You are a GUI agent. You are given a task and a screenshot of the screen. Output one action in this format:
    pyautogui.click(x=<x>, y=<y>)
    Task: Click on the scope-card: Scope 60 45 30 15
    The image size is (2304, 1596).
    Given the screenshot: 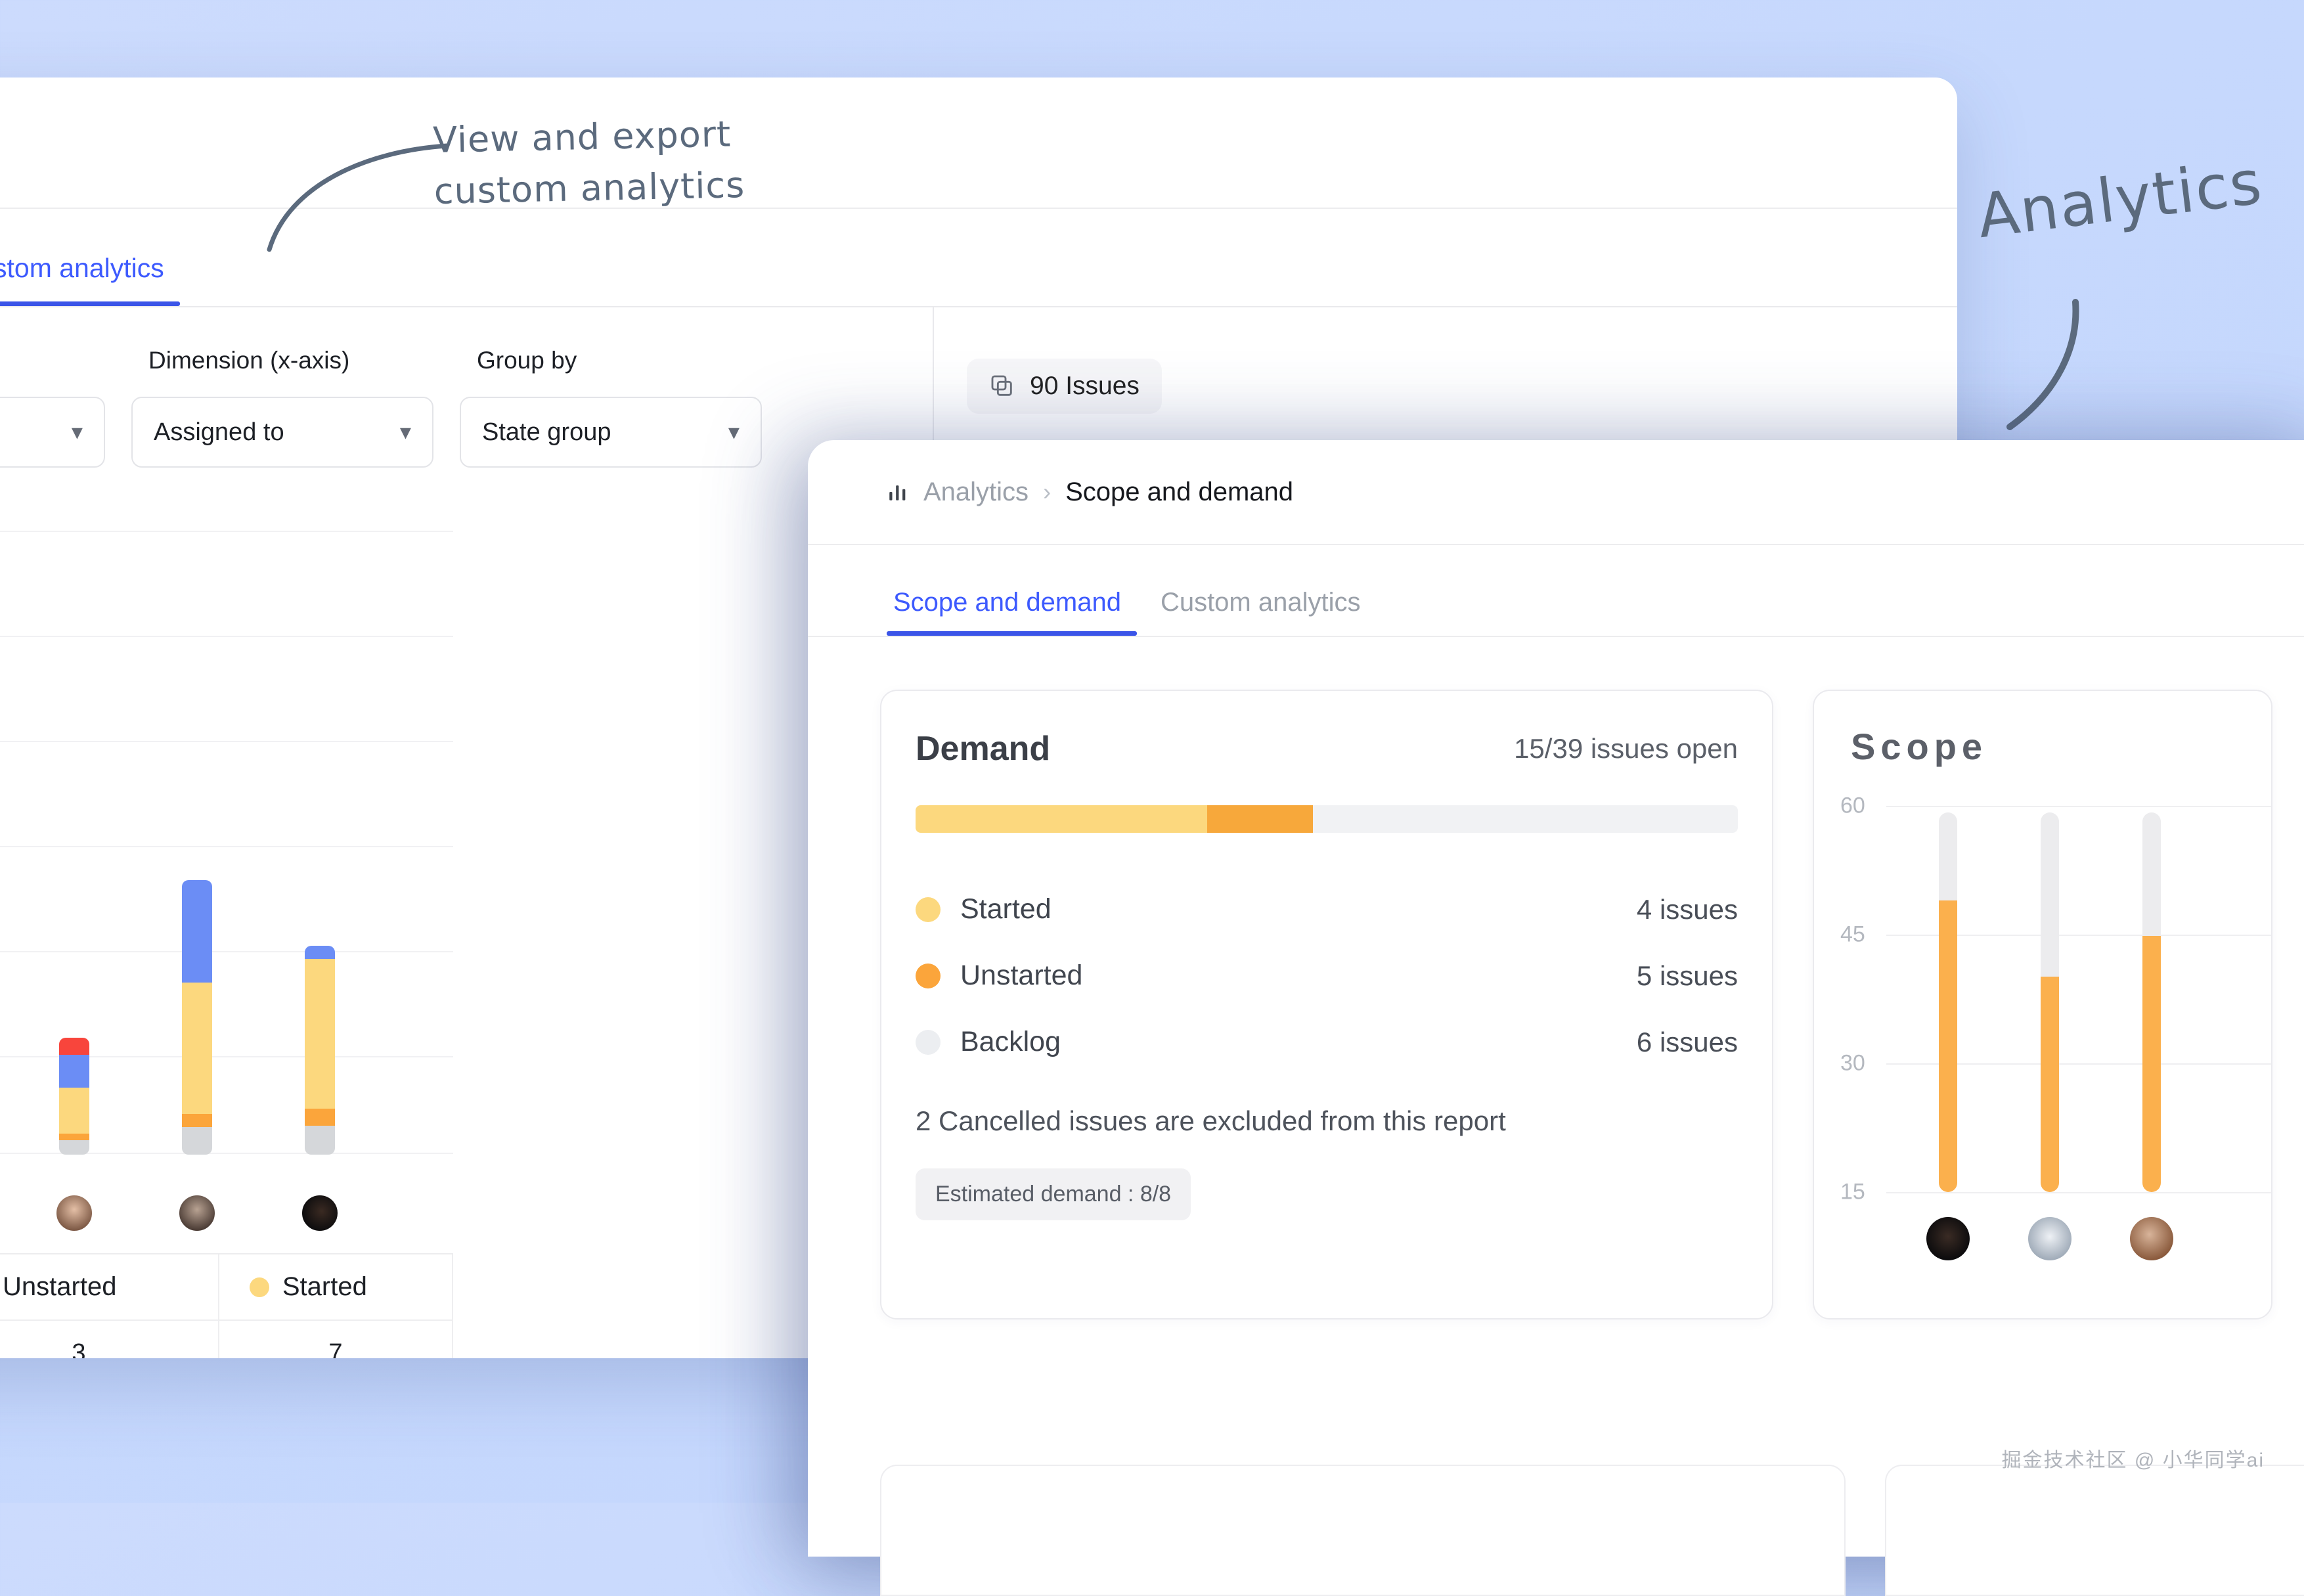 What is the action you would take?
    pyautogui.click(x=2042, y=1004)
    